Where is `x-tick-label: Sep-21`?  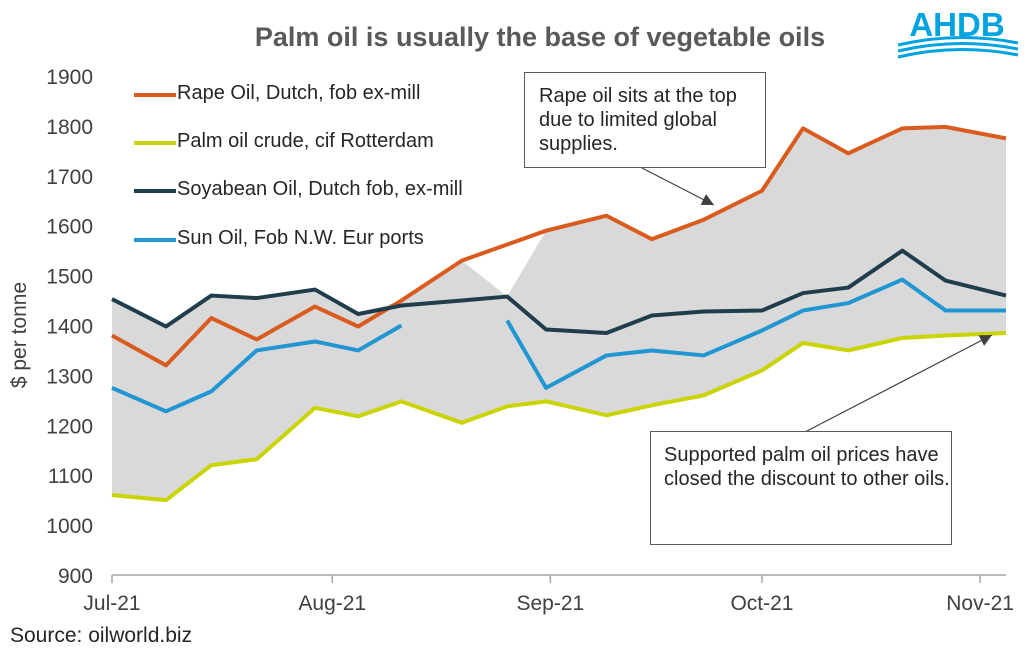 x-tick-label: Sep-21 is located at coordinates (551, 603).